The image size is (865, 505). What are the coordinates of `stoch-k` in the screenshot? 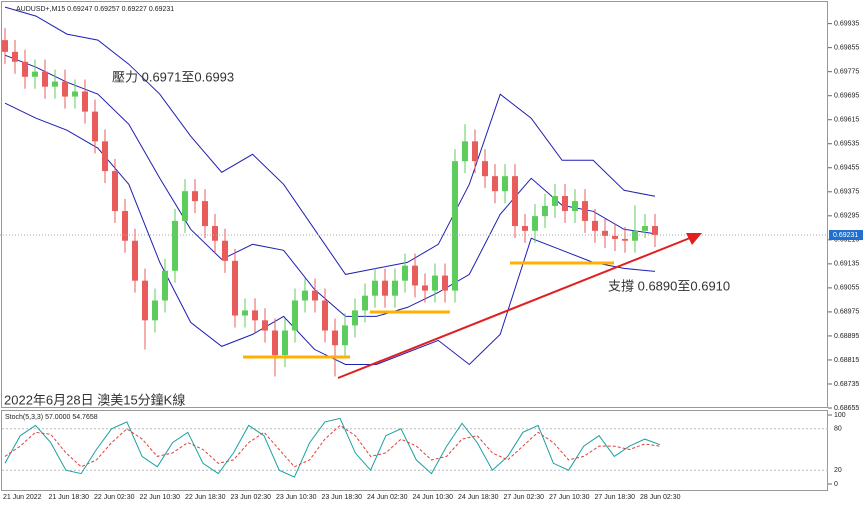 It's located at (332, 447).